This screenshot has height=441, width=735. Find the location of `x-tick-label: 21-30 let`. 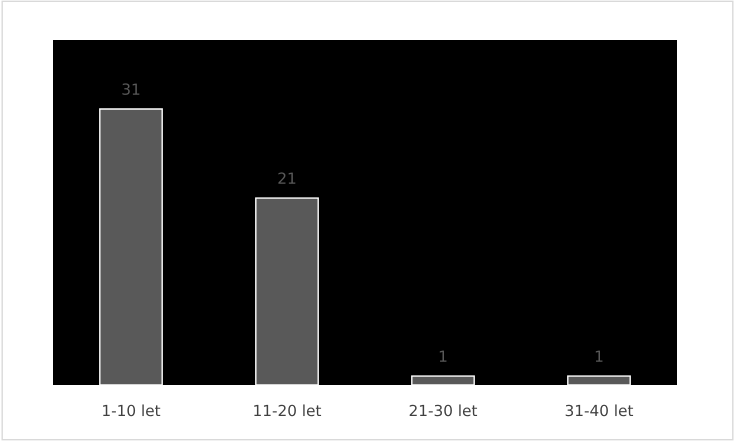

x-tick-label: 21-30 let is located at coordinates (444, 410).